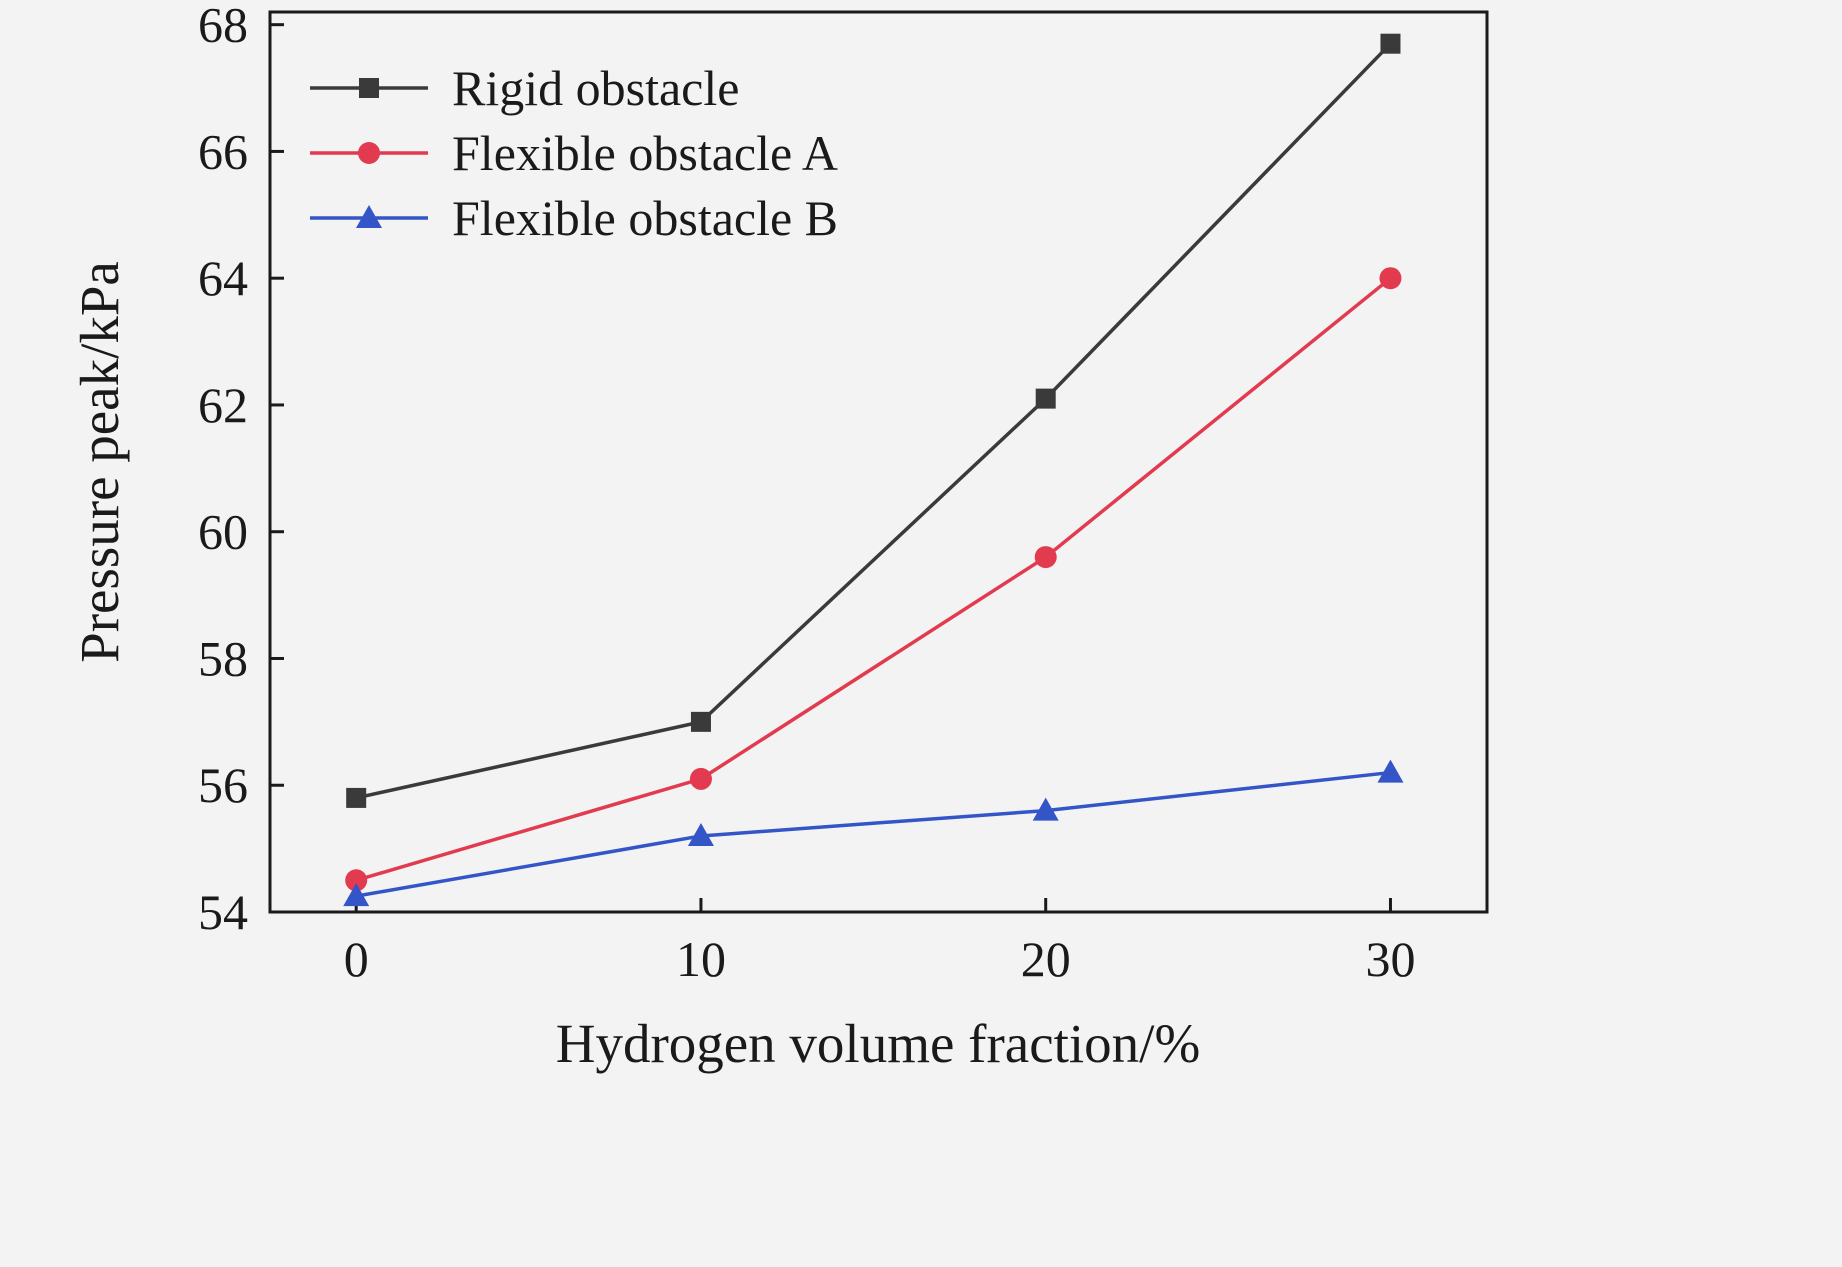  What do you see at coordinates (701, 959) in the screenshot?
I see `x-tick-label: 10` at bounding box center [701, 959].